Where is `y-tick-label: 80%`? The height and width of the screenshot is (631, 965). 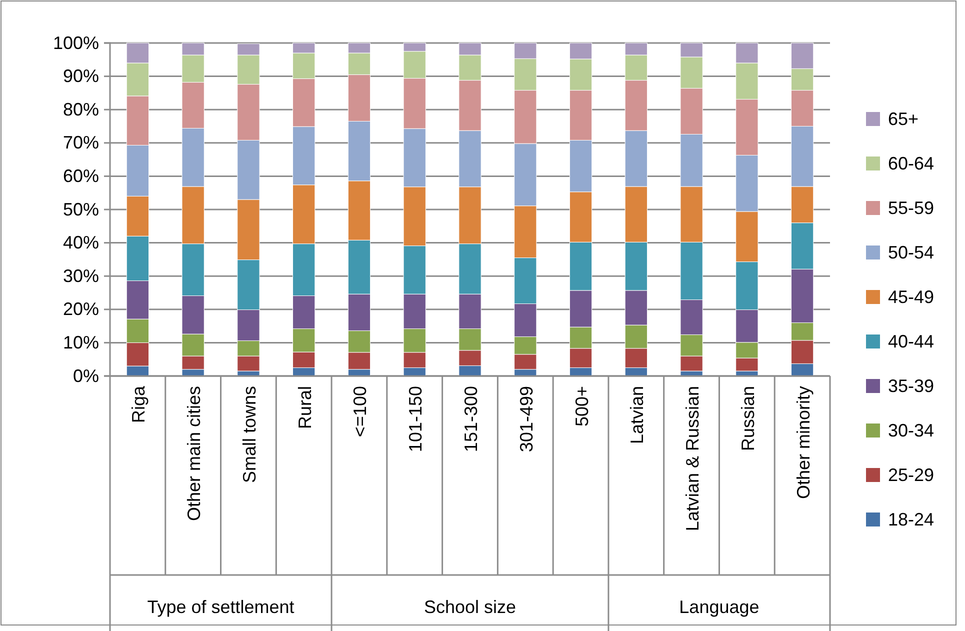 y-tick-label: 80% is located at coordinates (80, 109).